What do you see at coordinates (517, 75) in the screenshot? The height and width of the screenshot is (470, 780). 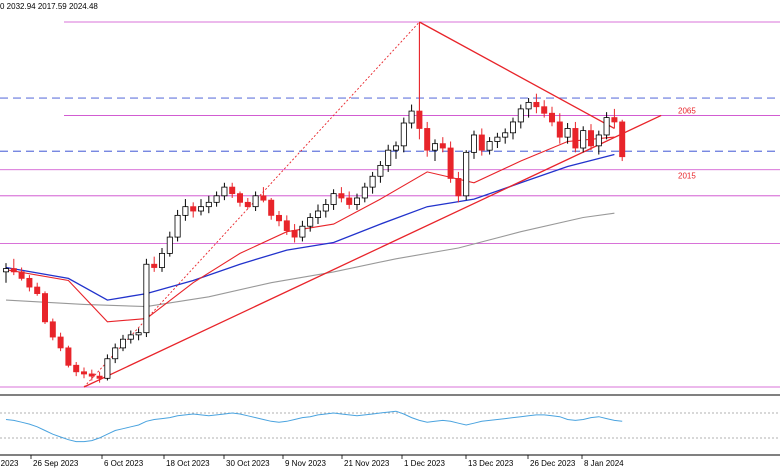 I see `upper-trendline` at bounding box center [517, 75].